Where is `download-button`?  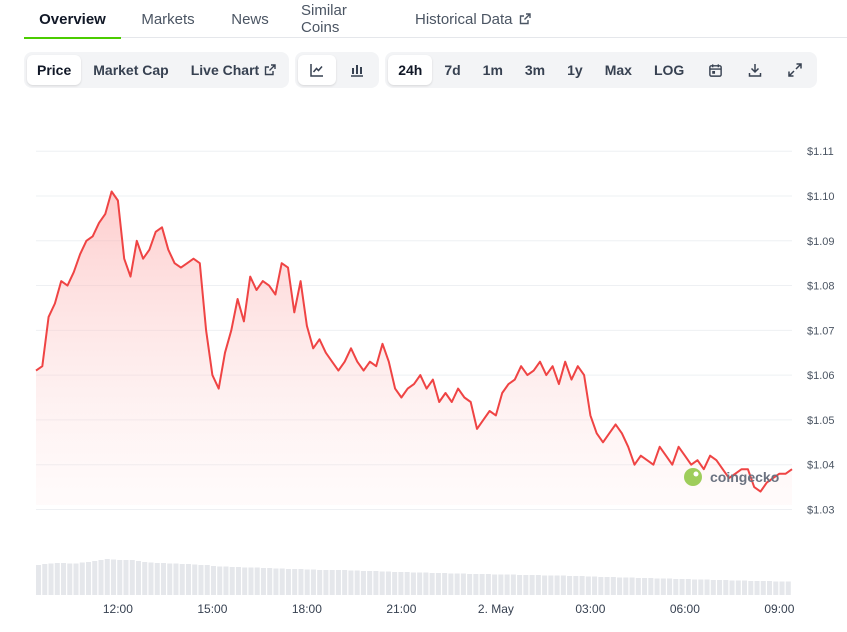
download-button is located at coordinates (755, 70).